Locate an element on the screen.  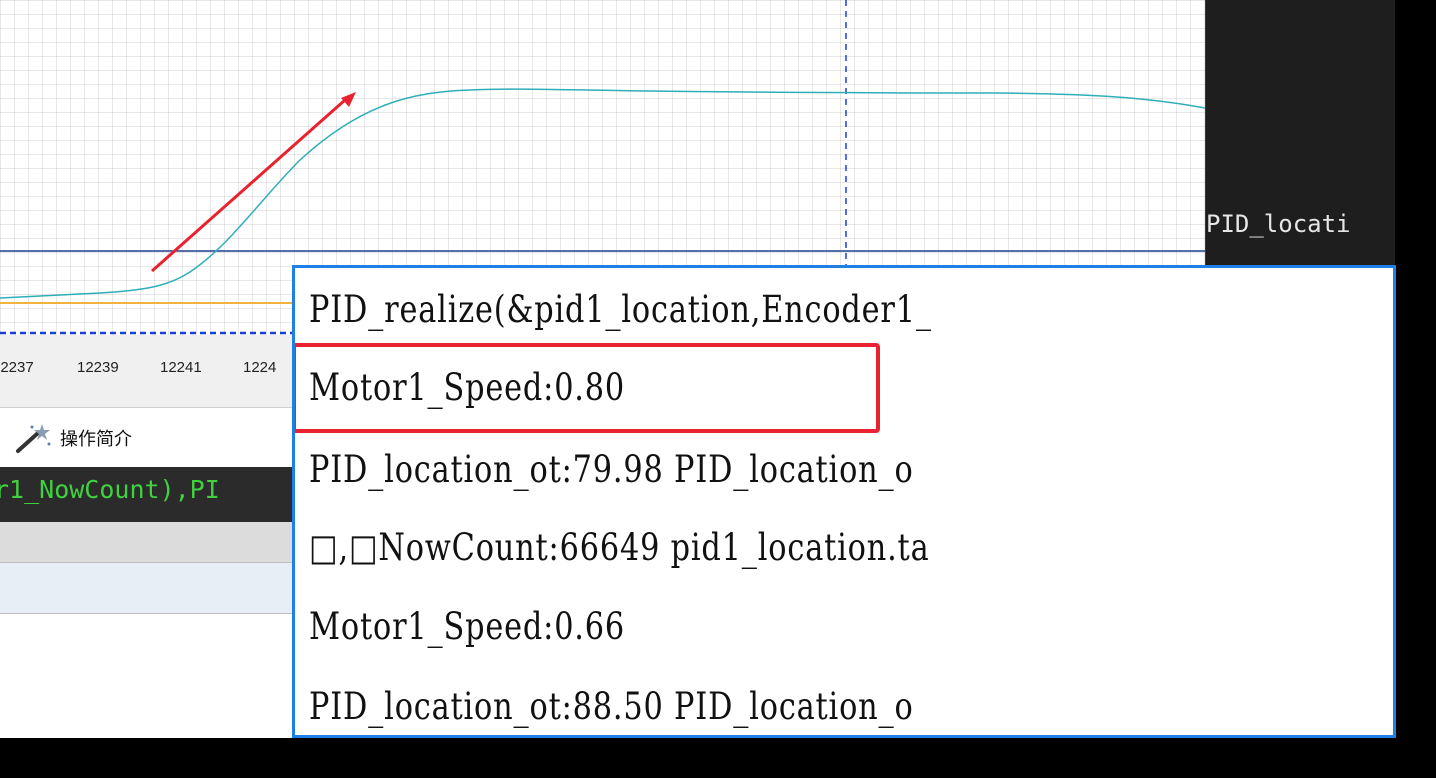
toolbar-item-label: 操作简介 is located at coordinates (96, 439).